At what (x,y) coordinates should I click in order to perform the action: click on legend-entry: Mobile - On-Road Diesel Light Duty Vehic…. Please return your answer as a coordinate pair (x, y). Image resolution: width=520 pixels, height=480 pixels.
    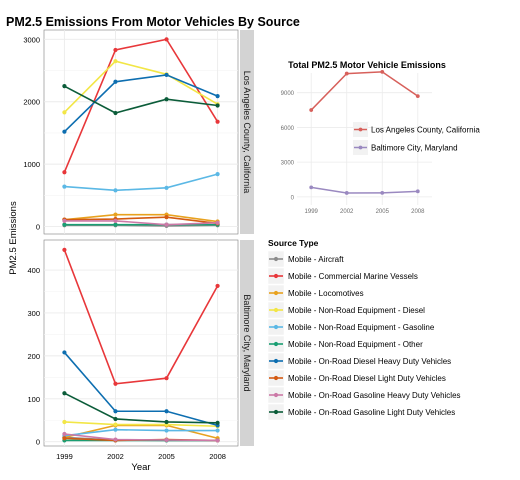
    Looking at the image, I should click on (367, 378).